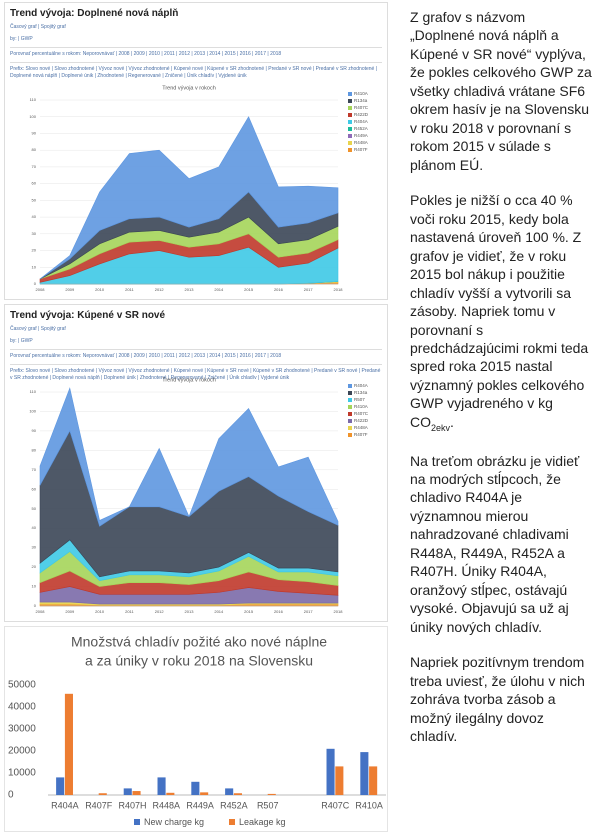 The image size is (600, 834). What do you see at coordinates (190, 611) in the screenshot?
I see `x-tick-label: 2013` at bounding box center [190, 611].